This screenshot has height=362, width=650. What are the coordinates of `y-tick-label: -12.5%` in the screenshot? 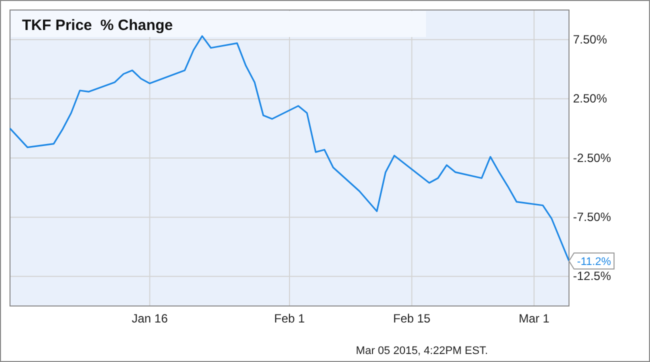 It's located at (592, 276).